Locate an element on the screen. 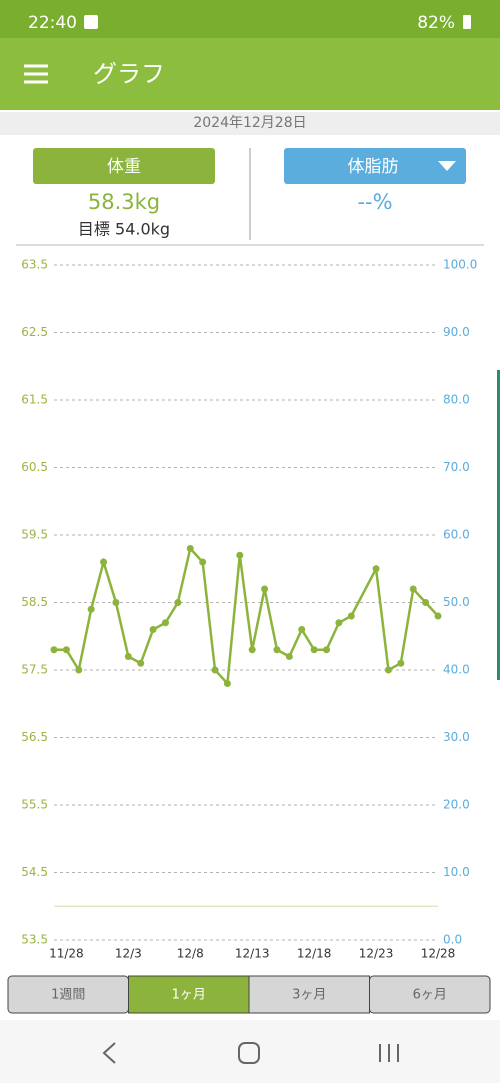  y-tick-label: 56.5 is located at coordinates (34, 737).